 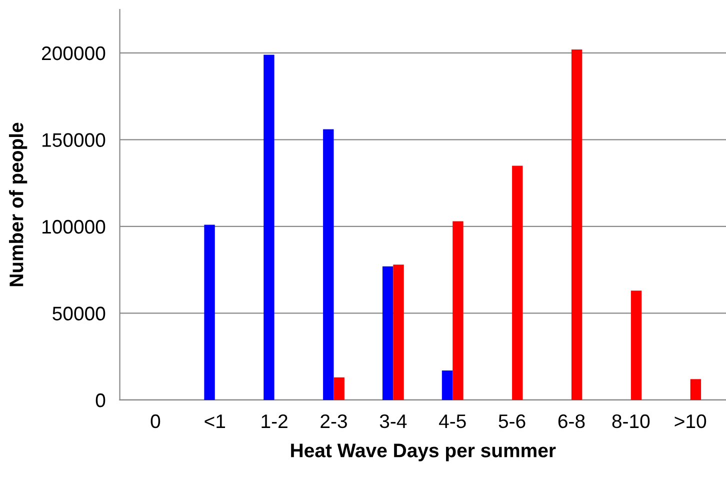 What do you see at coordinates (571, 421) in the screenshot?
I see `x-tick-label: 6-8` at bounding box center [571, 421].